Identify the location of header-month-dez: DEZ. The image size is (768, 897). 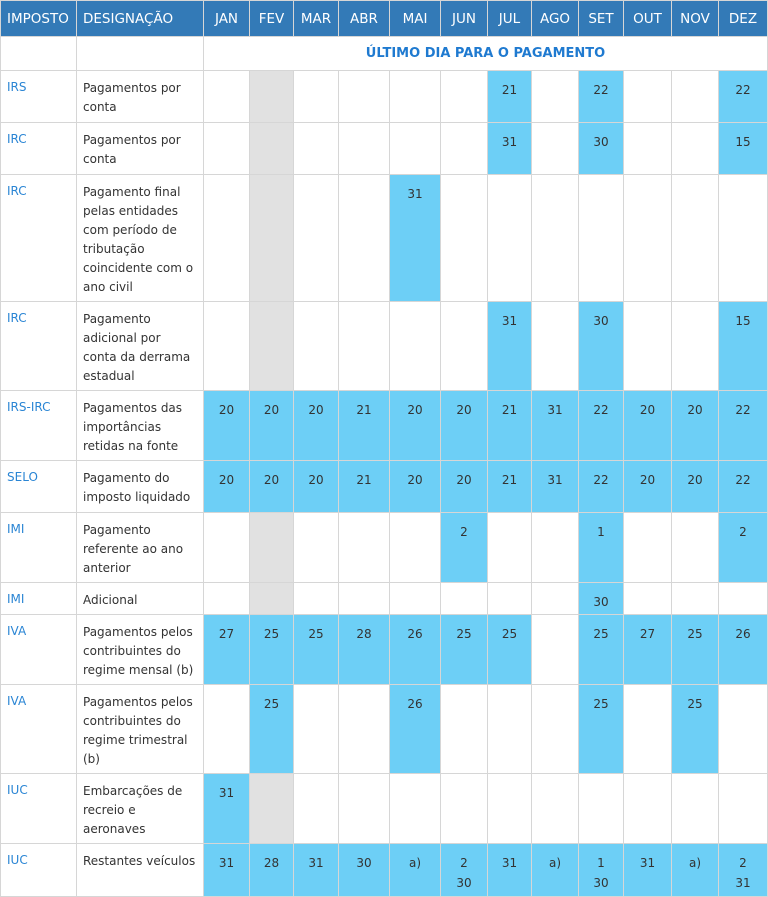
(743, 18).